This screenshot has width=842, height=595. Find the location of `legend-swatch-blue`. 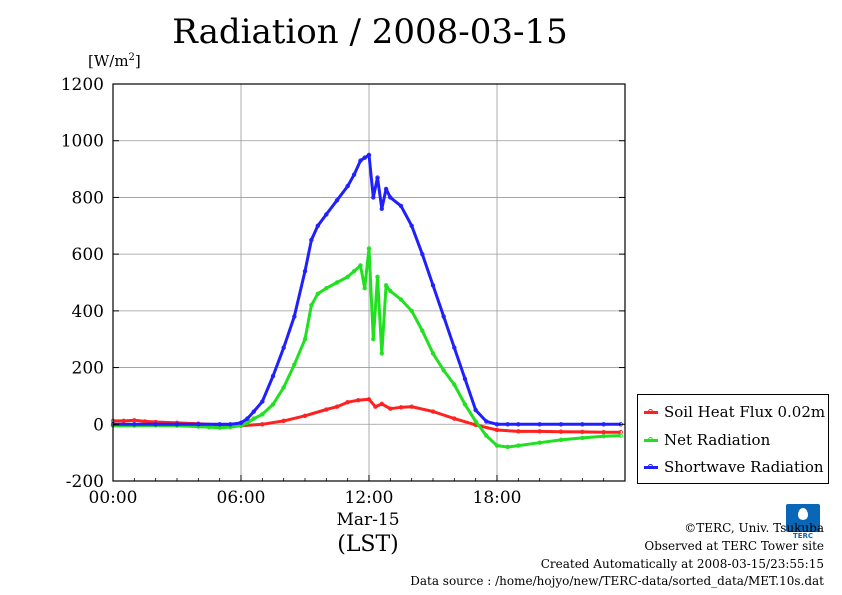

legend-swatch-blue is located at coordinates (651, 466).